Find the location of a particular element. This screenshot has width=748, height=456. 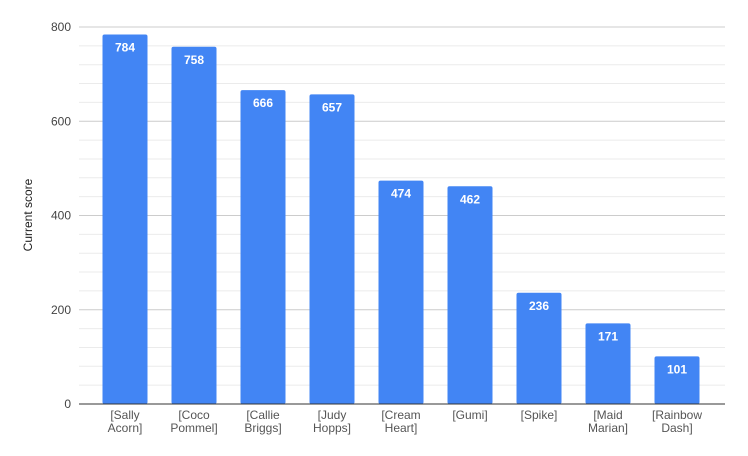

y-tick-label: 800 is located at coordinates (61, 27).